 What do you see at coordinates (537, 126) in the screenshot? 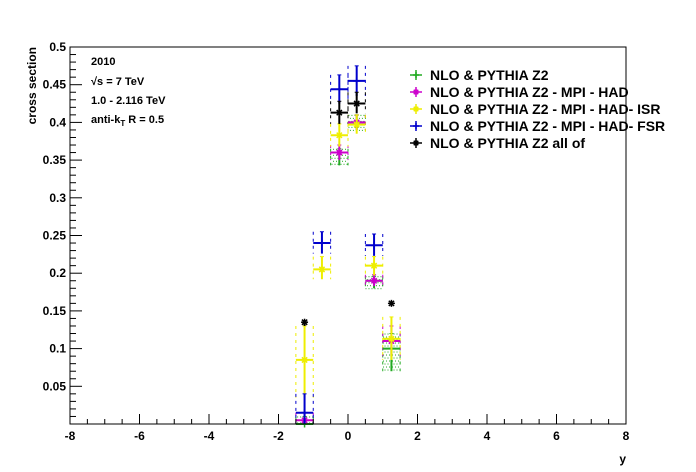
I see `legend-item: NLO & PYTHIA Z2 - MPI - HAD- FSR` at bounding box center [537, 126].